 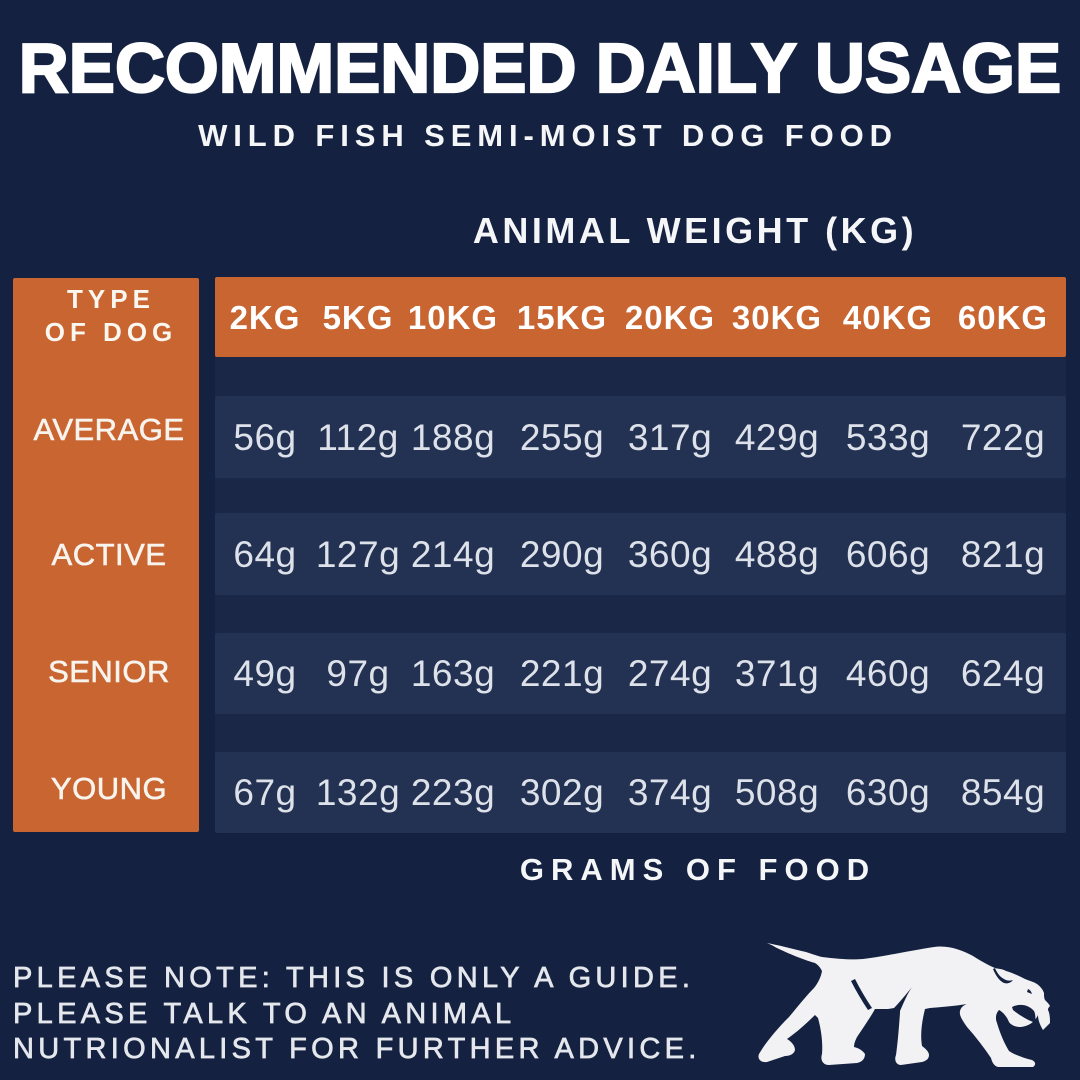 What do you see at coordinates (453, 317) in the screenshot?
I see `col-header-10kg: 10KG` at bounding box center [453, 317].